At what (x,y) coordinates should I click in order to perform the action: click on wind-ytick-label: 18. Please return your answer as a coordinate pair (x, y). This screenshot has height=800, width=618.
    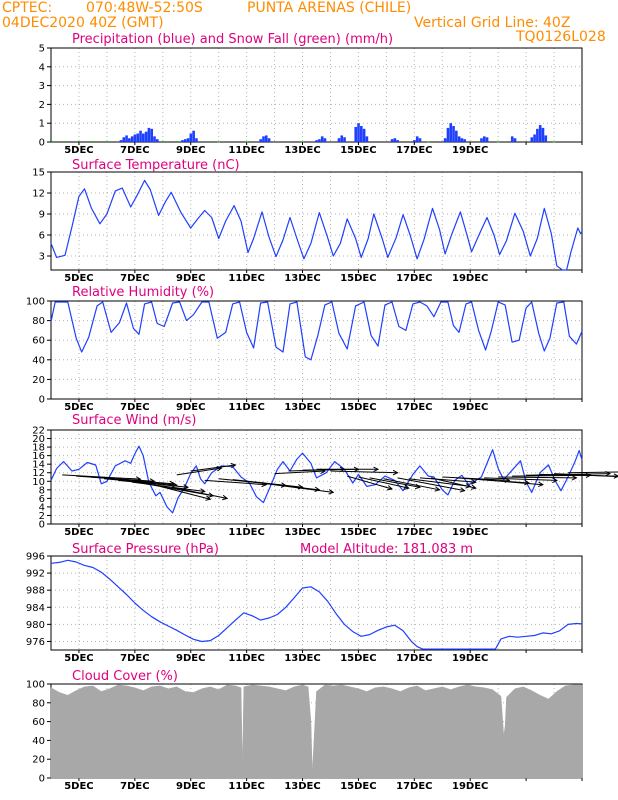
    Looking at the image, I should click on (38, 448).